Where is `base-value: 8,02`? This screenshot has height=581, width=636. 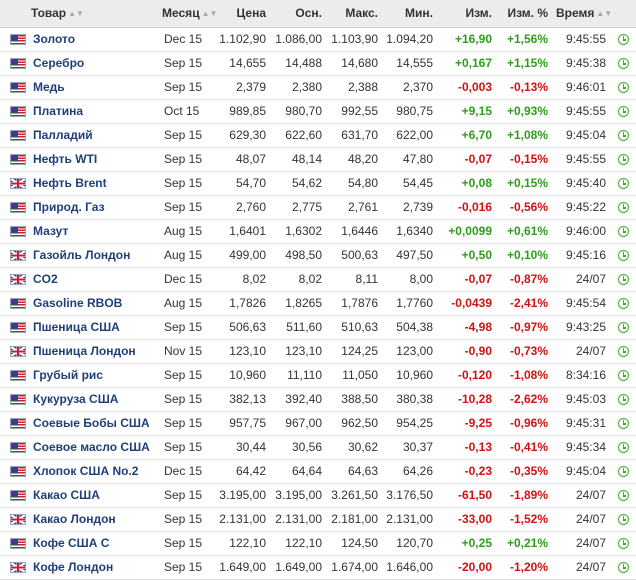 base-value: 8,02 is located at coordinates (298, 279).